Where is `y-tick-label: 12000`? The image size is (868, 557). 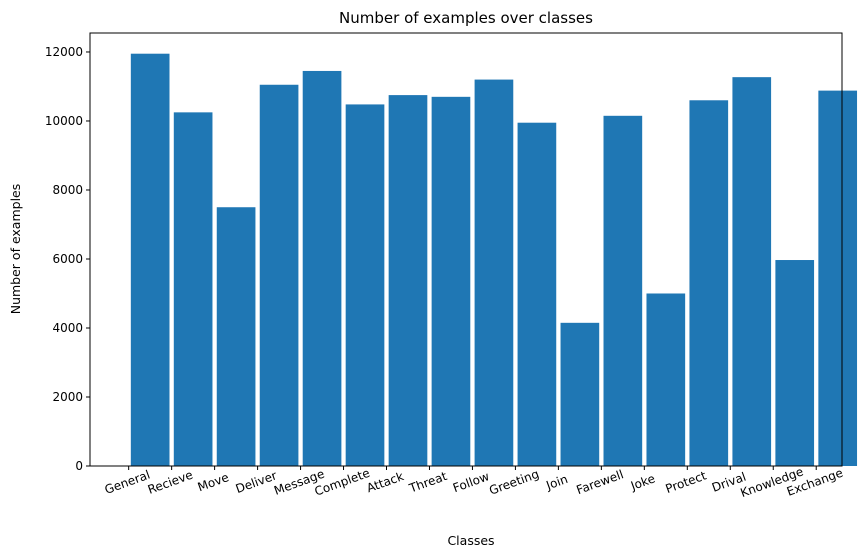 y-tick-label: 12000 is located at coordinates (64, 52).